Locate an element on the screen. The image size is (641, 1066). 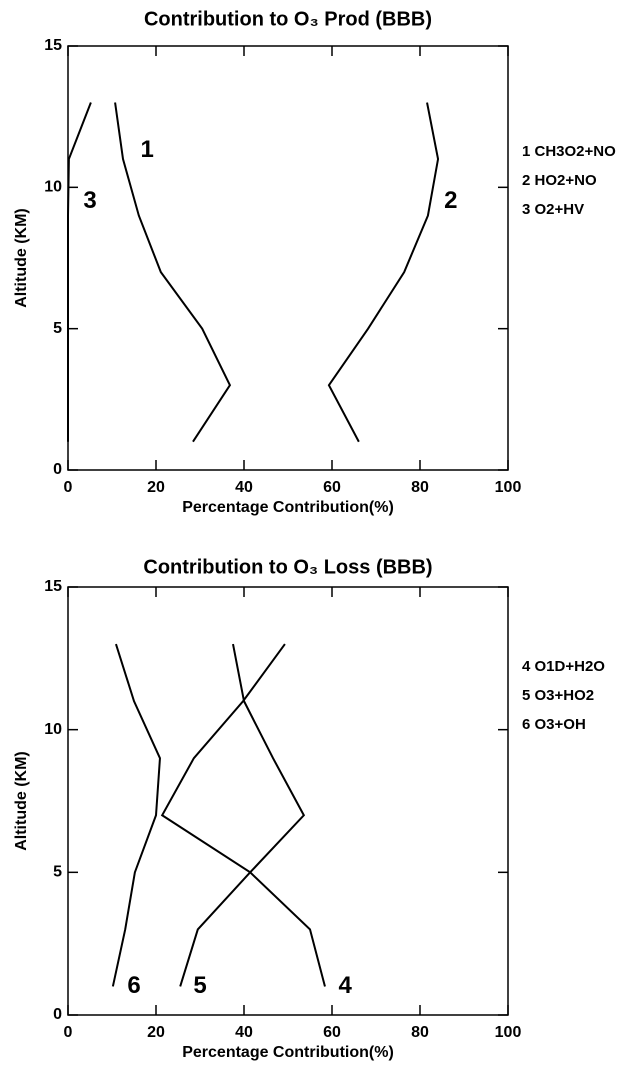
series-tag: 2 is located at coordinates (450, 200).